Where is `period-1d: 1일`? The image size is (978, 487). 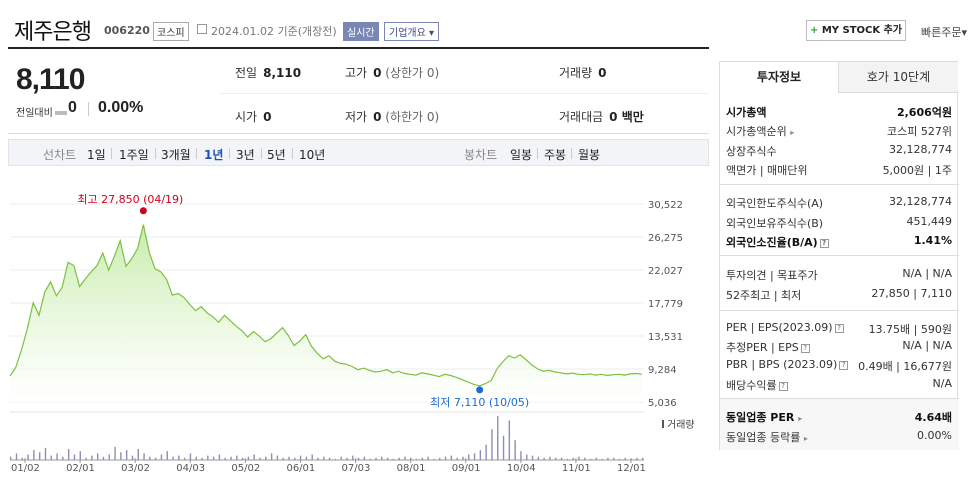 period-1d: 1일 is located at coordinates (96, 155).